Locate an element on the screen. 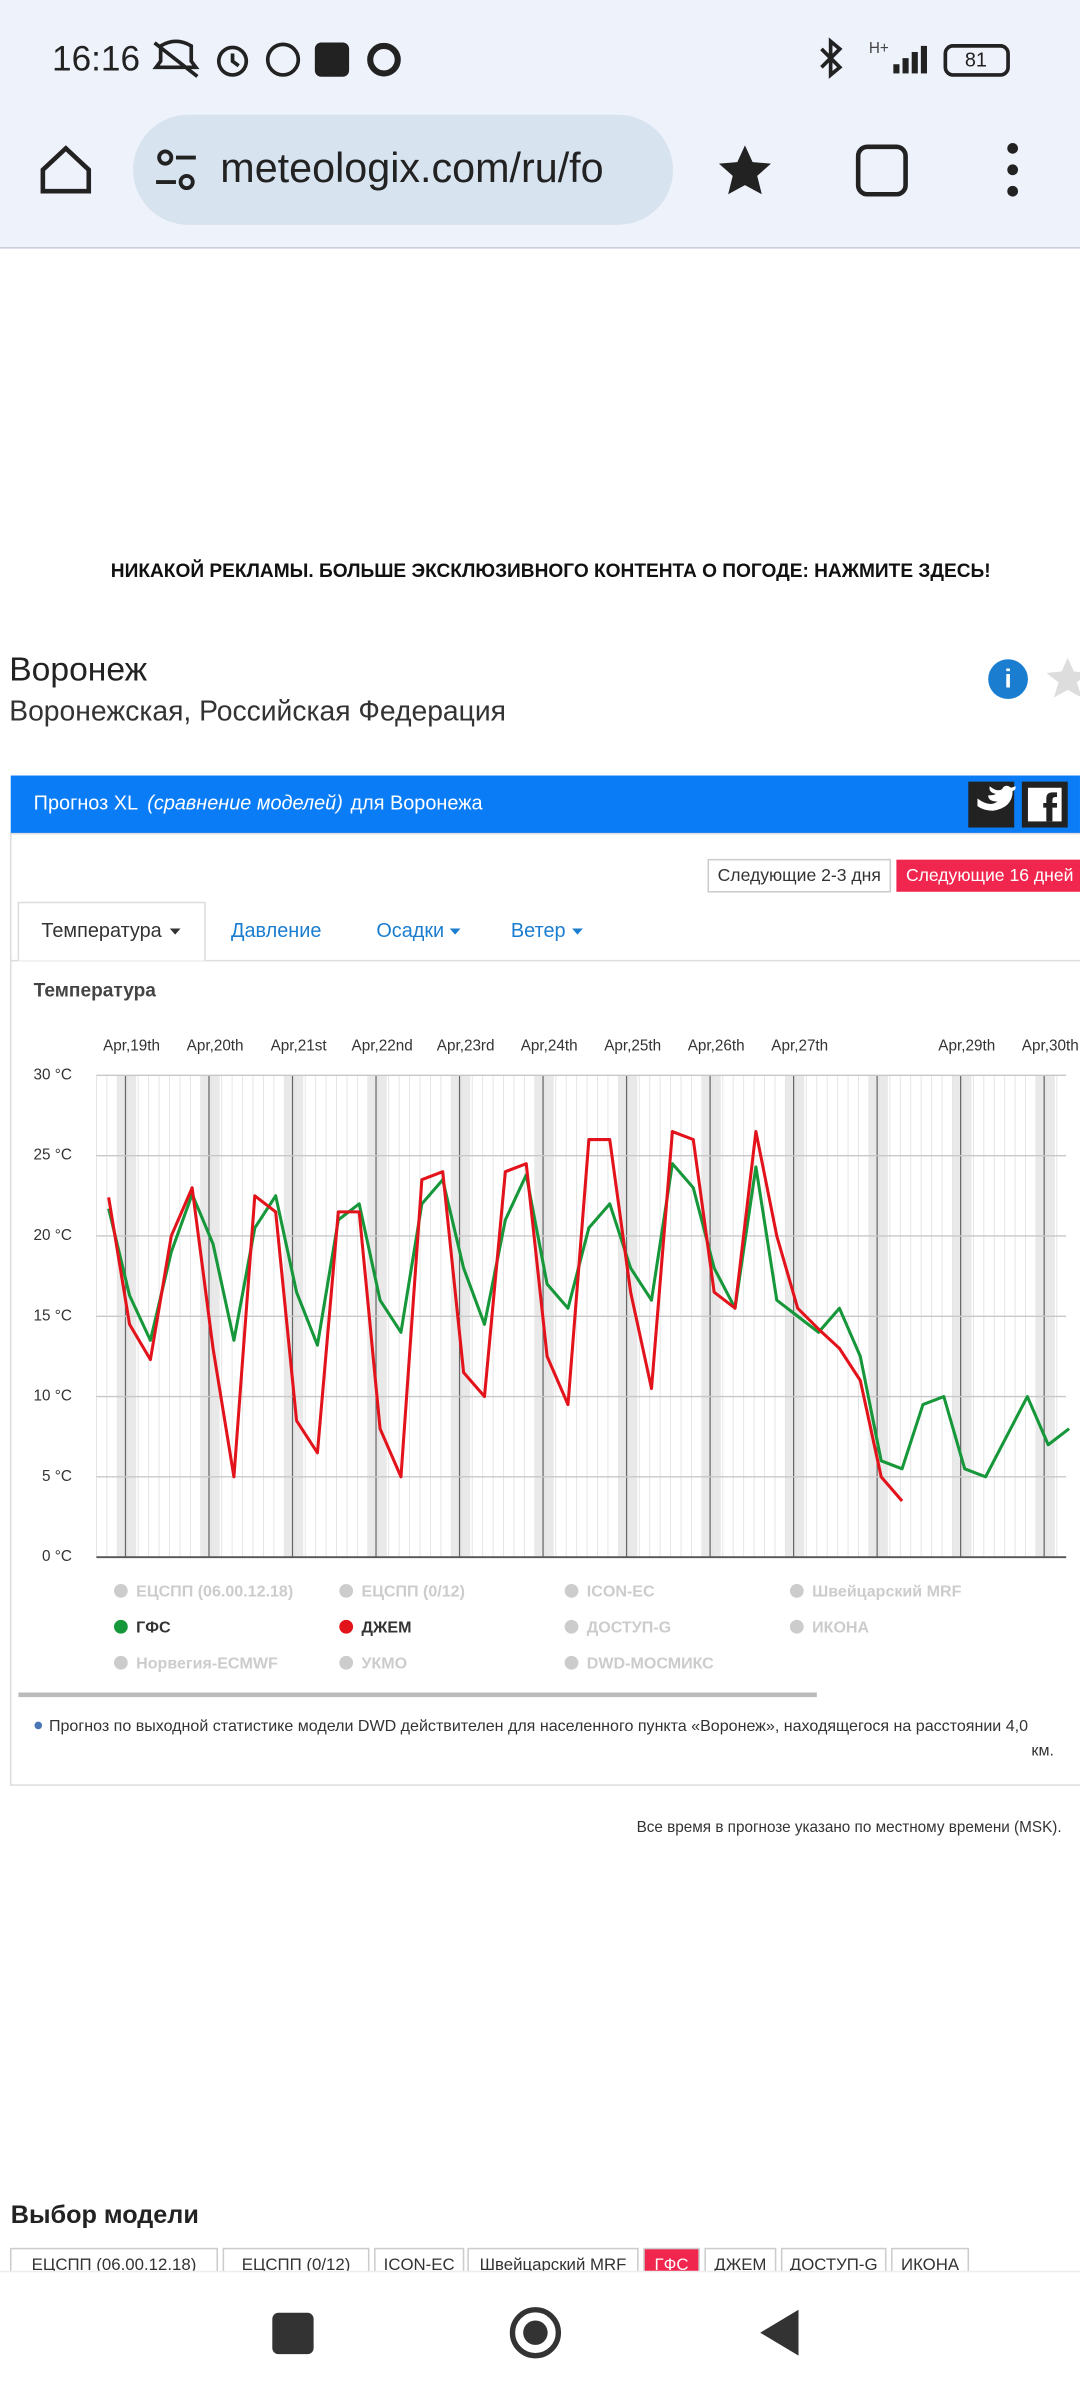 This screenshot has height=2400, width=1080. home-nav-button is located at coordinates (535, 2333).